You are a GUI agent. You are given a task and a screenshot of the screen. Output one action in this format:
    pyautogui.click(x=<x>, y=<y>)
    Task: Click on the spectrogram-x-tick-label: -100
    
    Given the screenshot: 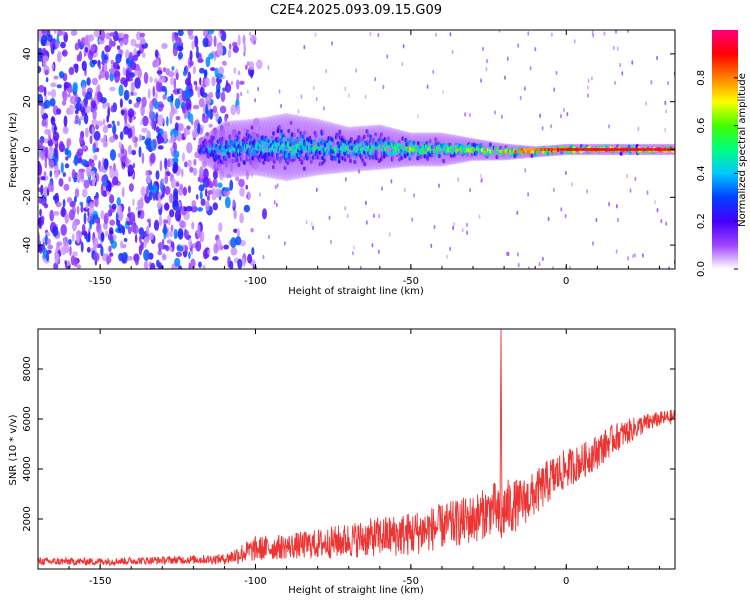 What is the action you would take?
    pyautogui.click(x=255, y=281)
    